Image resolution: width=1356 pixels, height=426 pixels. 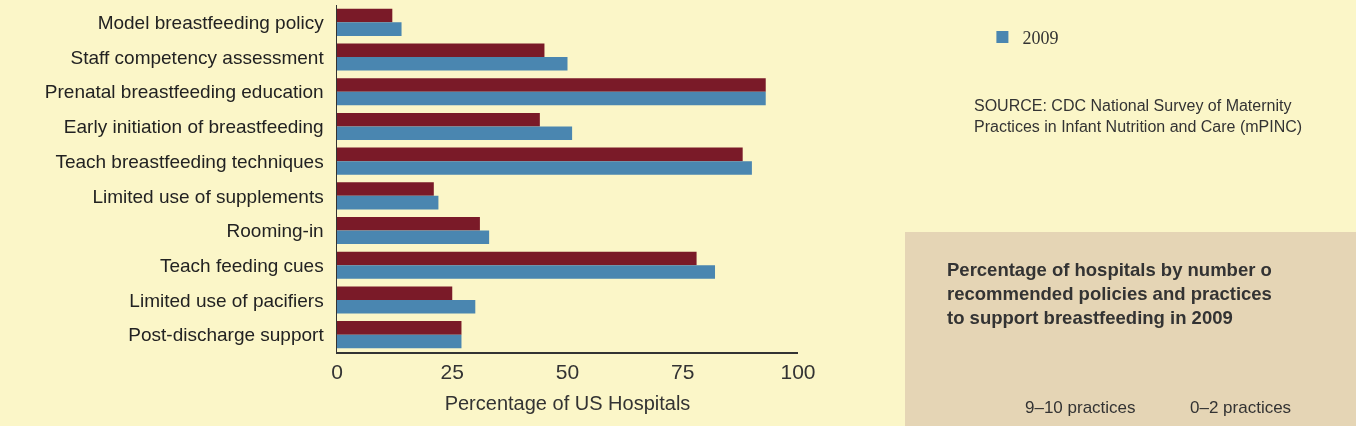 I want to click on text: Percentage of hospitals by number o recommended policies and practices to support breastfeeding in 2009, so click(x=1109, y=294).